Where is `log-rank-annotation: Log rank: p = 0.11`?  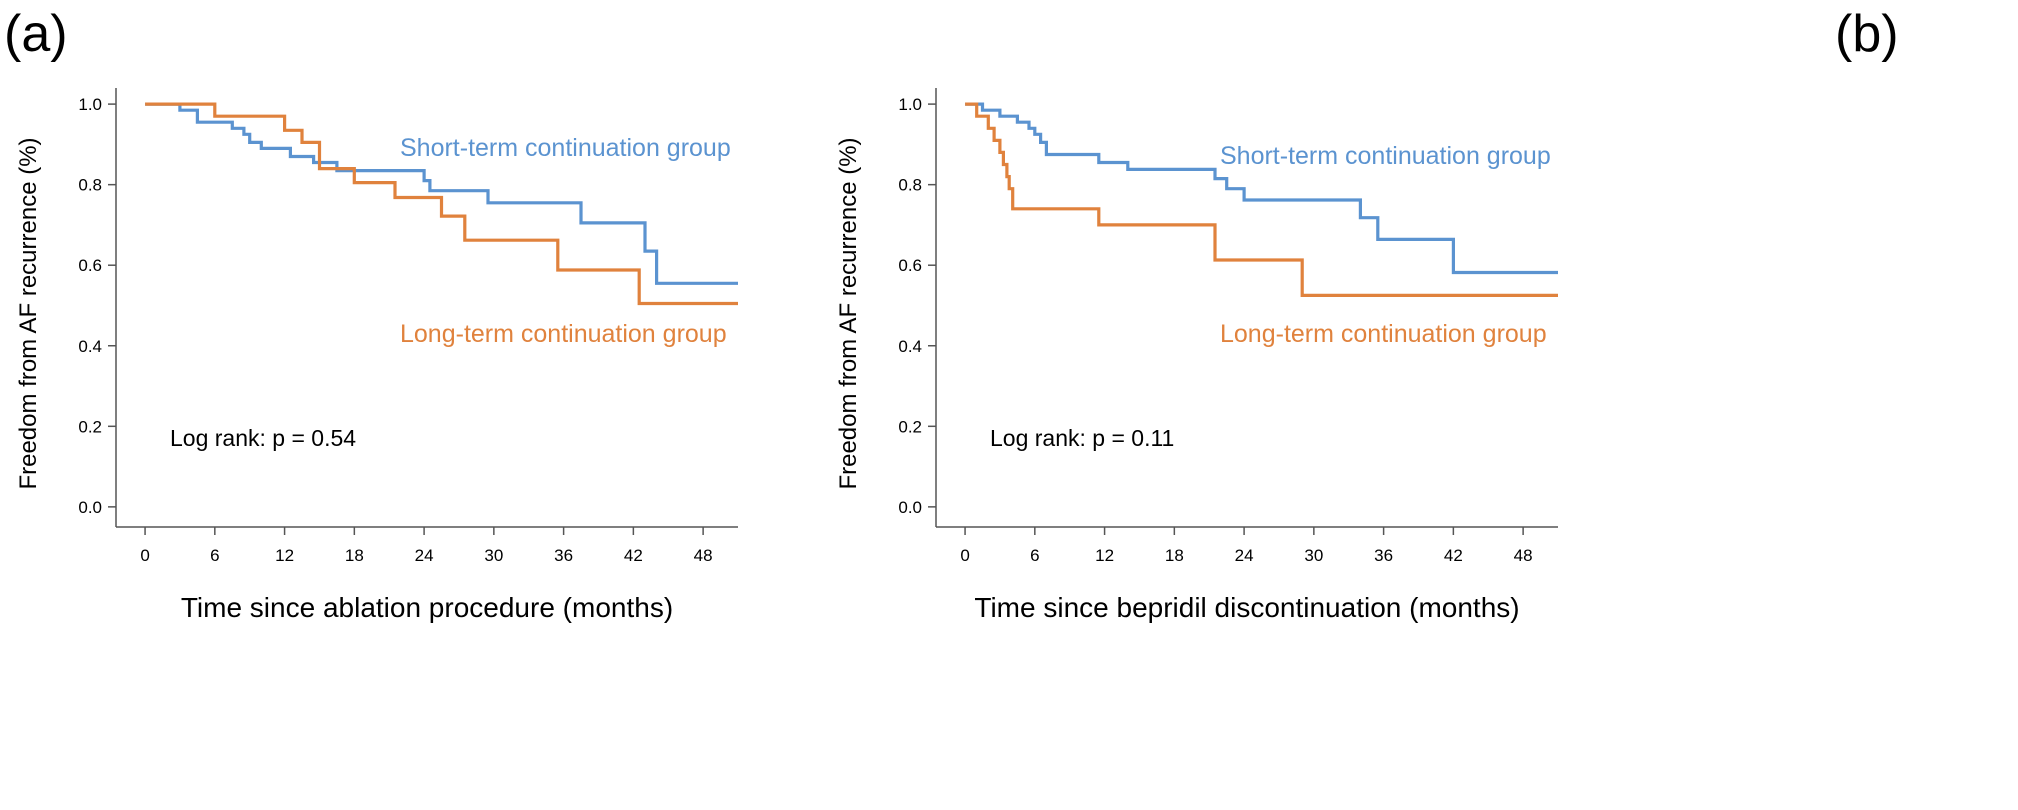
log-rank-annotation: Log rank: p = 0.11 is located at coordinates (1082, 438).